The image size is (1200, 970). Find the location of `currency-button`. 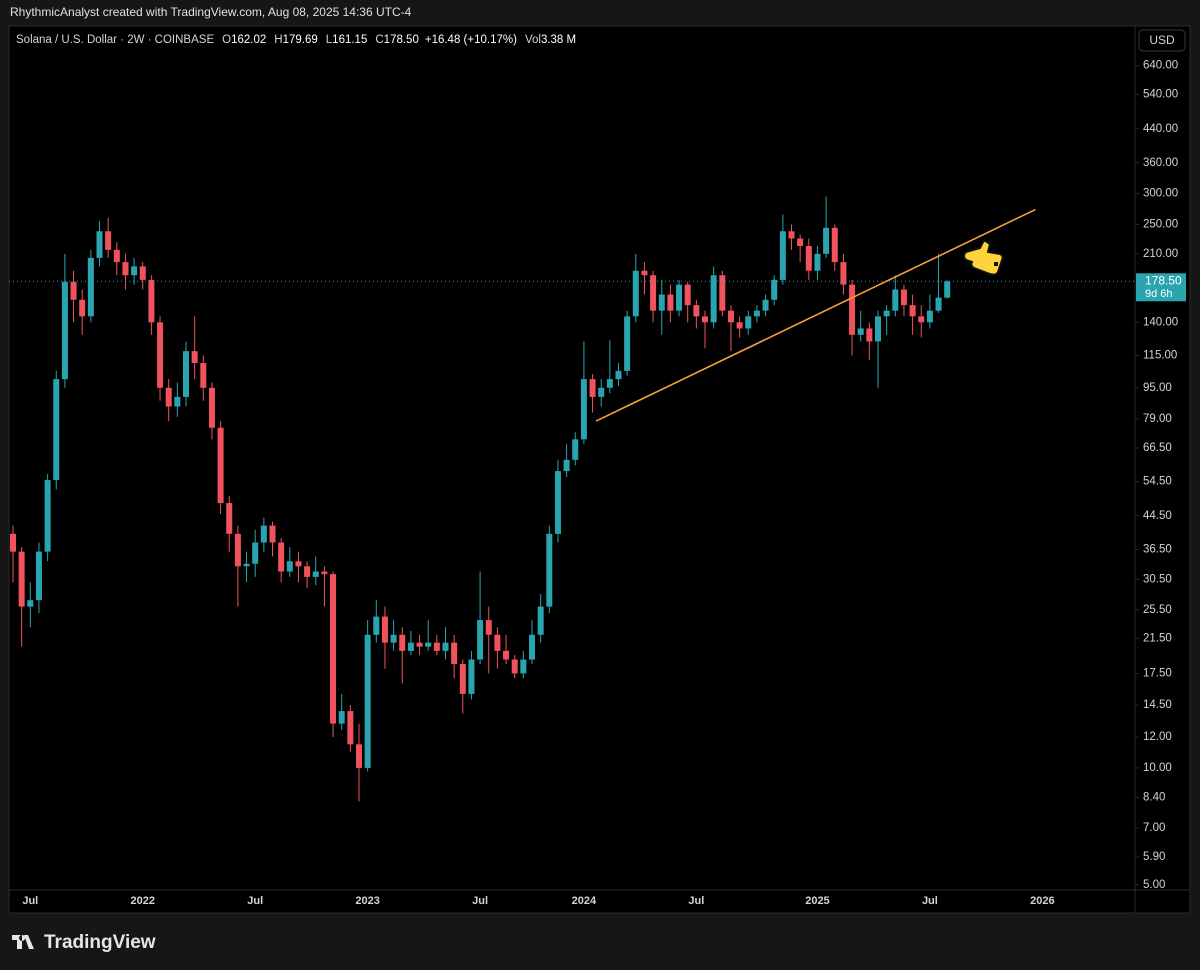

currency-button is located at coordinates (1162, 40).